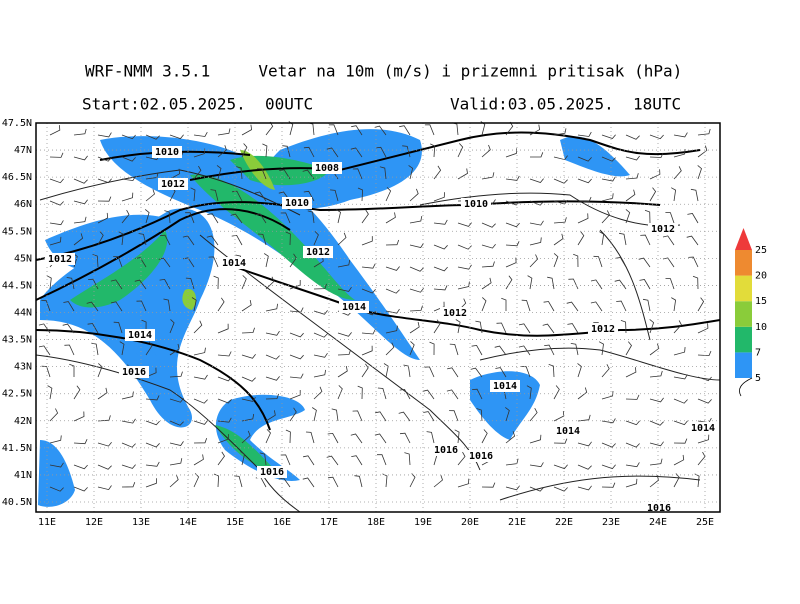  Describe the element at coordinates (470, 522) in the screenshot. I see `lon-tick-label: 20E` at that location.